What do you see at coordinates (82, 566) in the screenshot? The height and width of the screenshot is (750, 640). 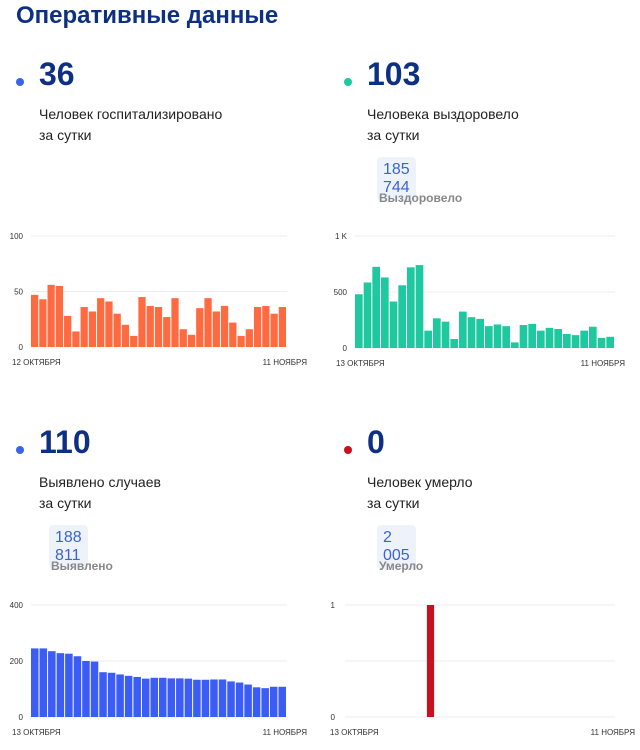 I see `total-label: Выявлено` at bounding box center [82, 566].